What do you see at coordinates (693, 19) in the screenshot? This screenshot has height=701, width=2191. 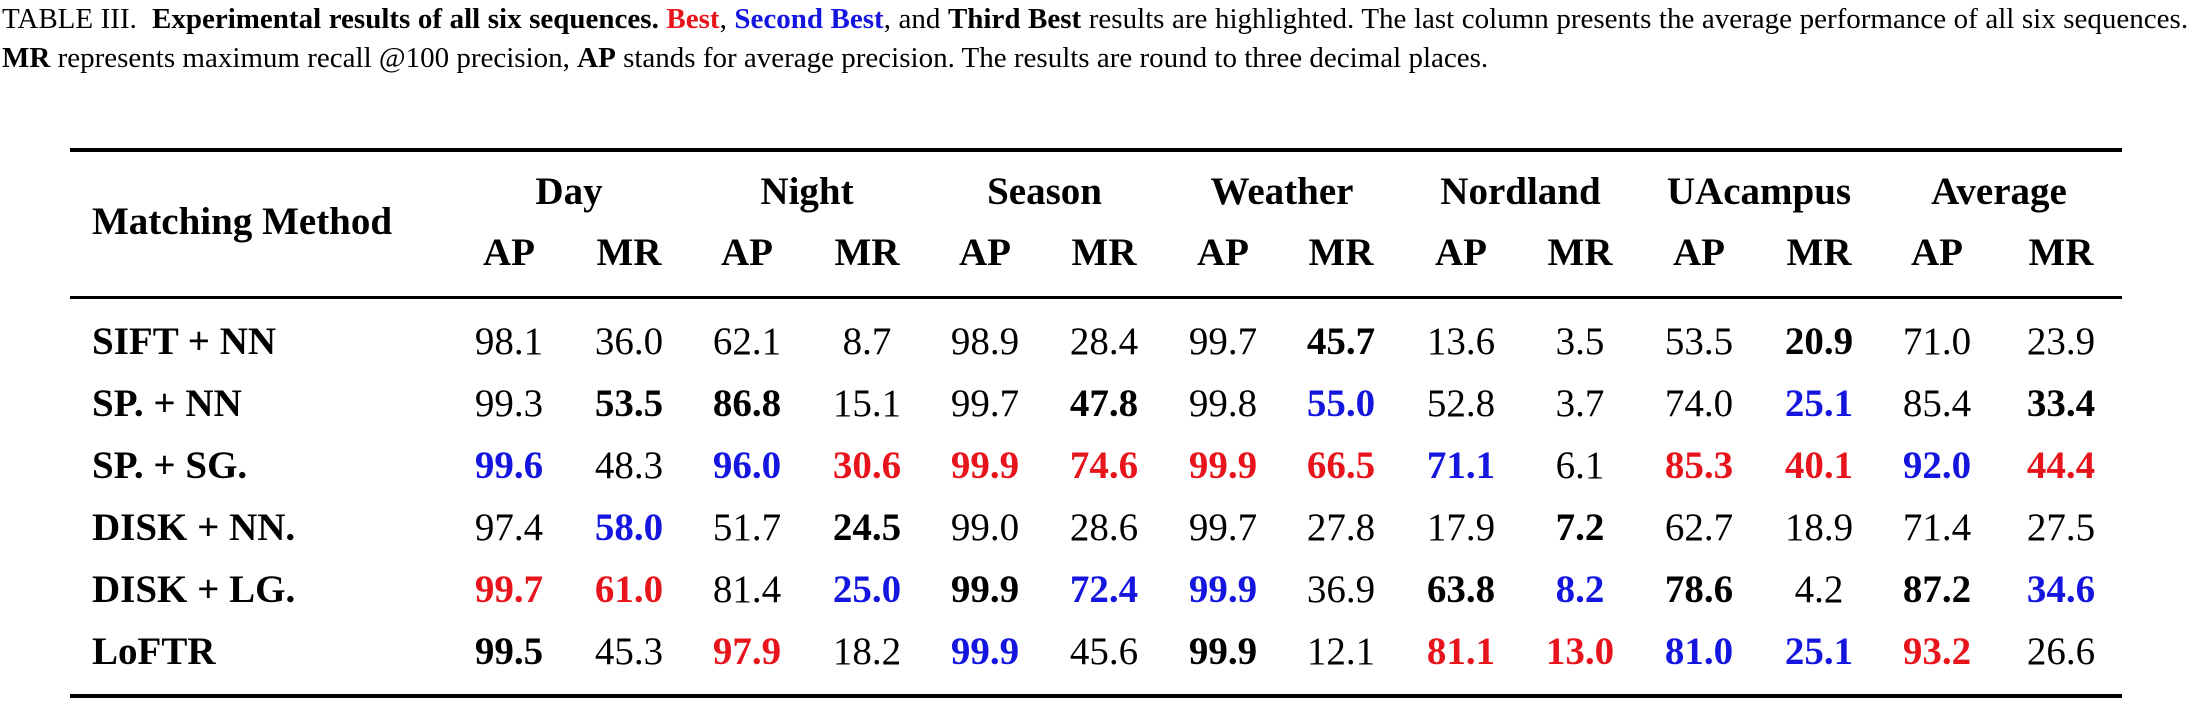 I see `caption-best: Best` at bounding box center [693, 19].